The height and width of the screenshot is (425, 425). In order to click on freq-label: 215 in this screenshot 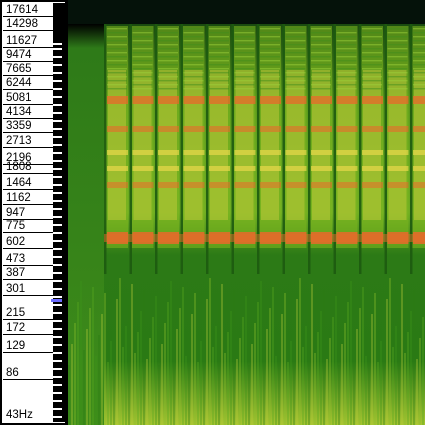, I will do `click(29, 313)`.